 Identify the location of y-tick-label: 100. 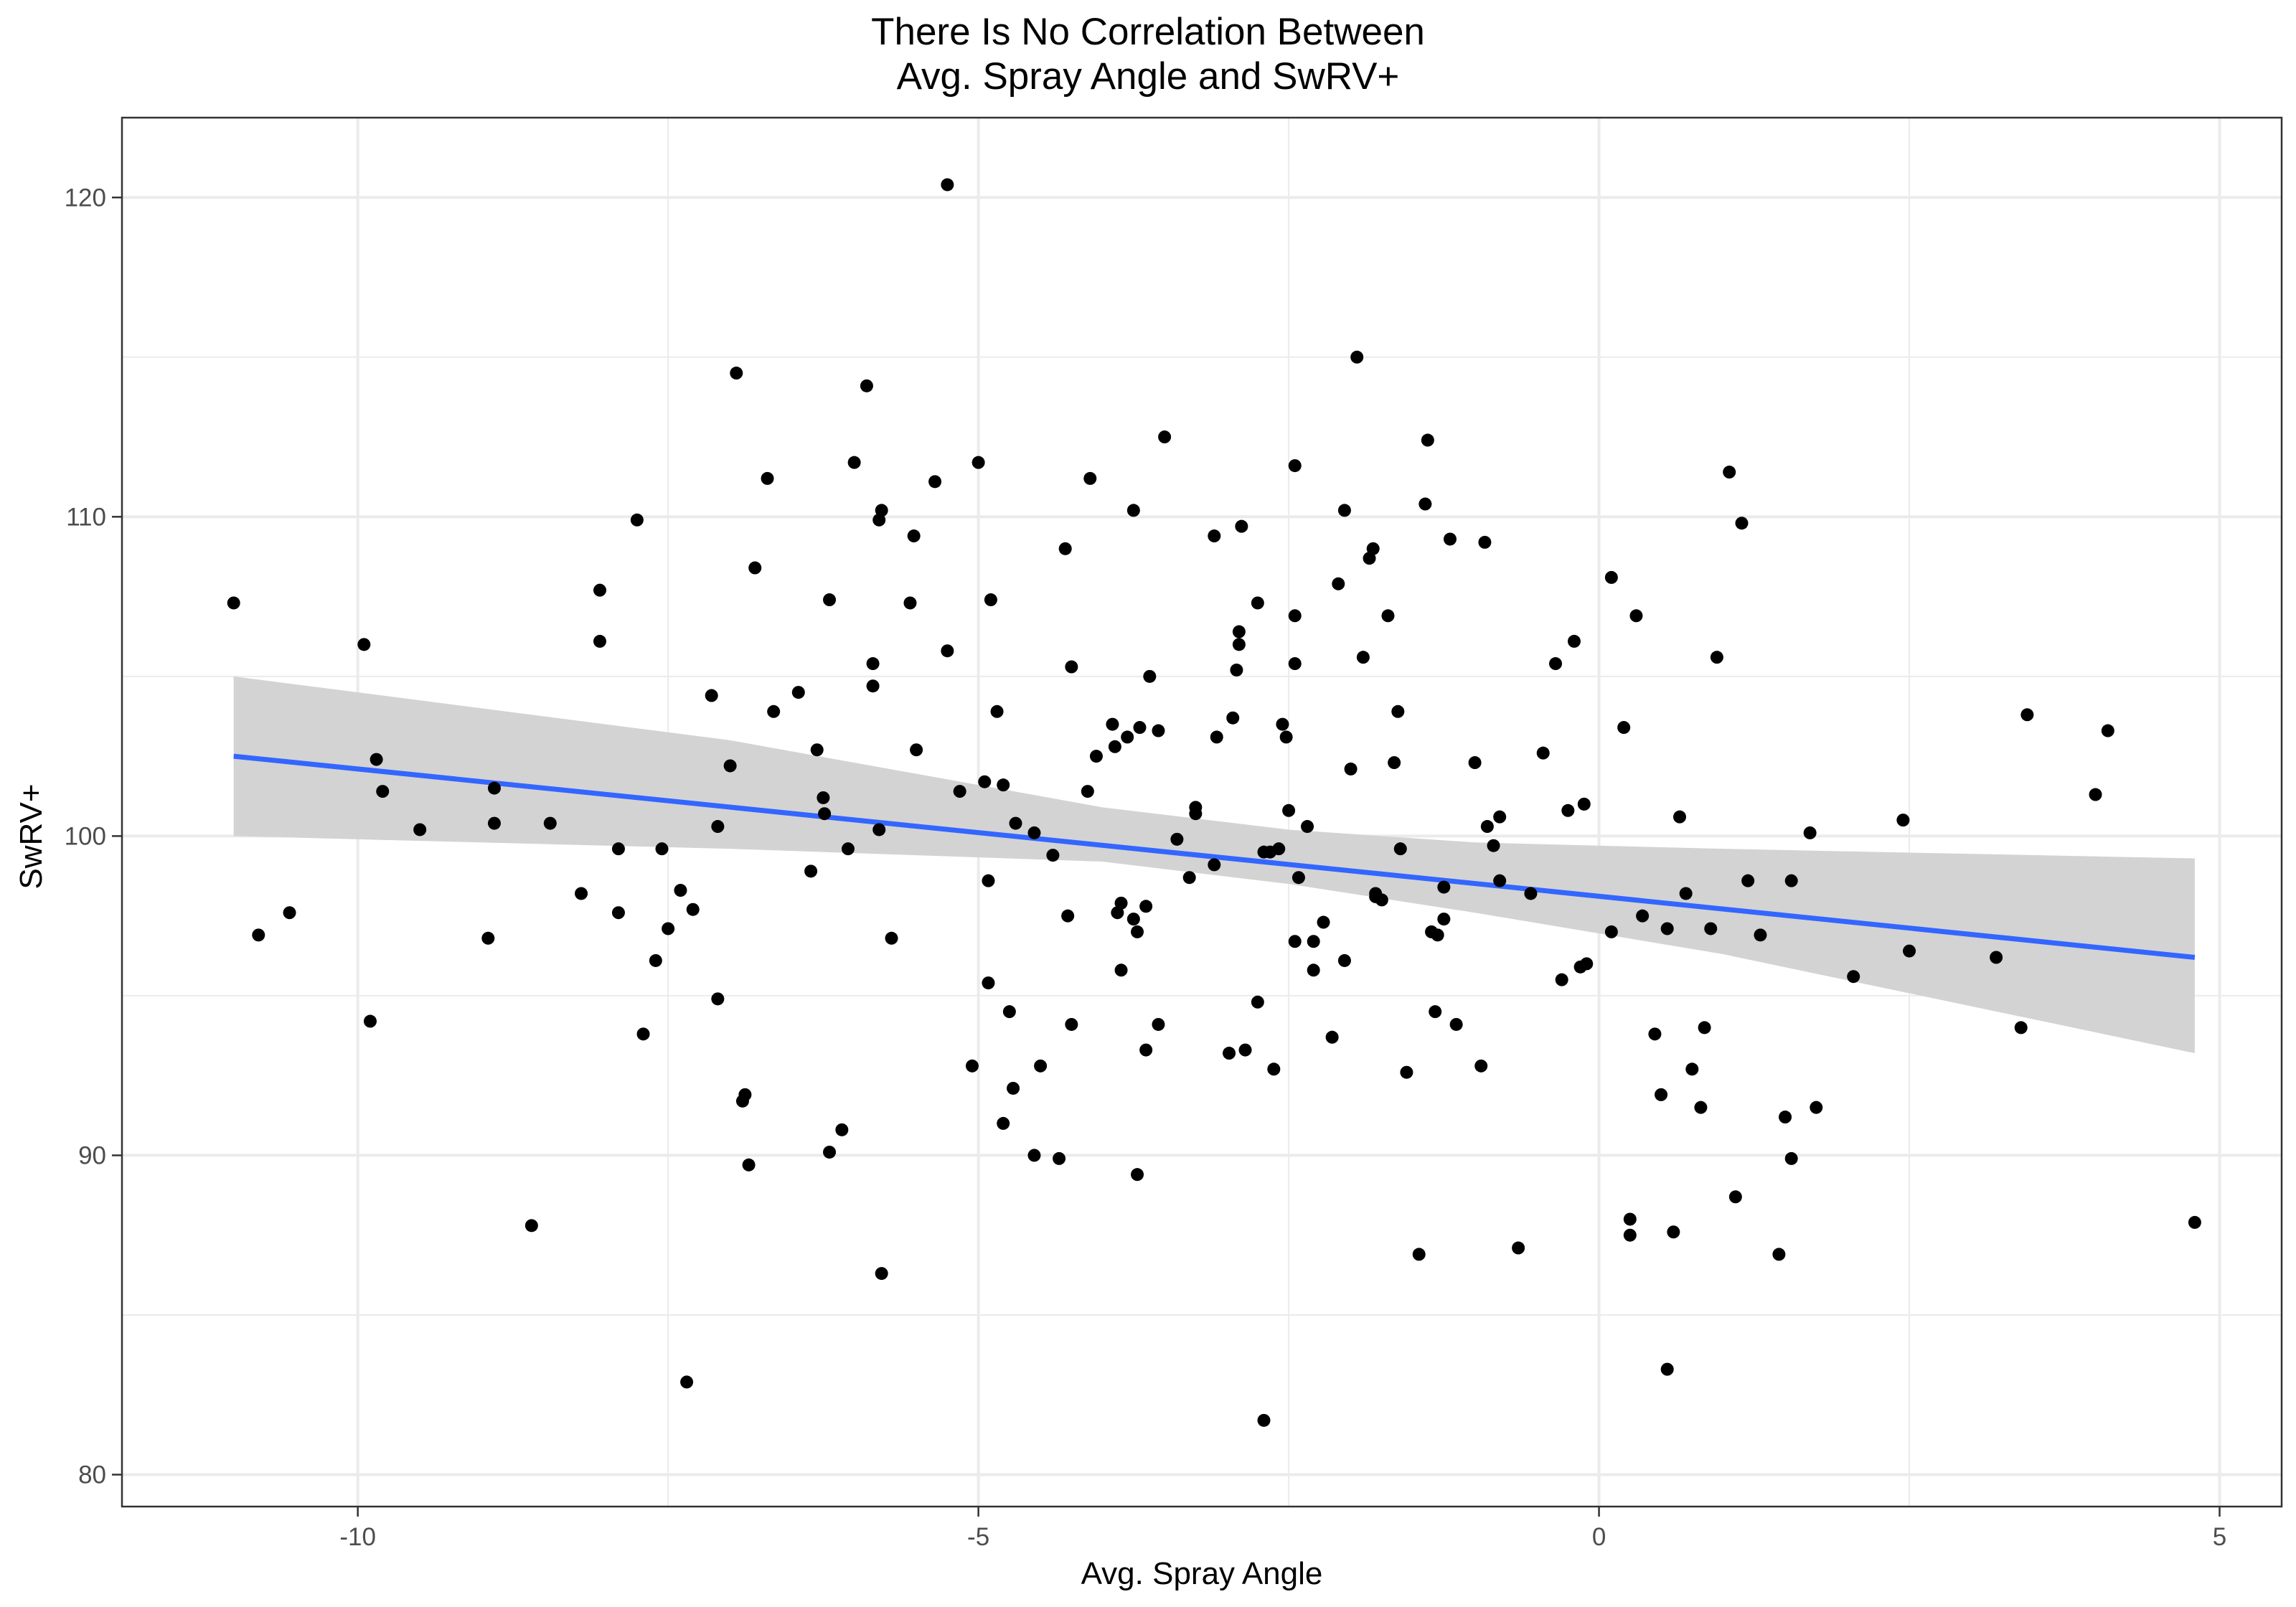
(85, 836).